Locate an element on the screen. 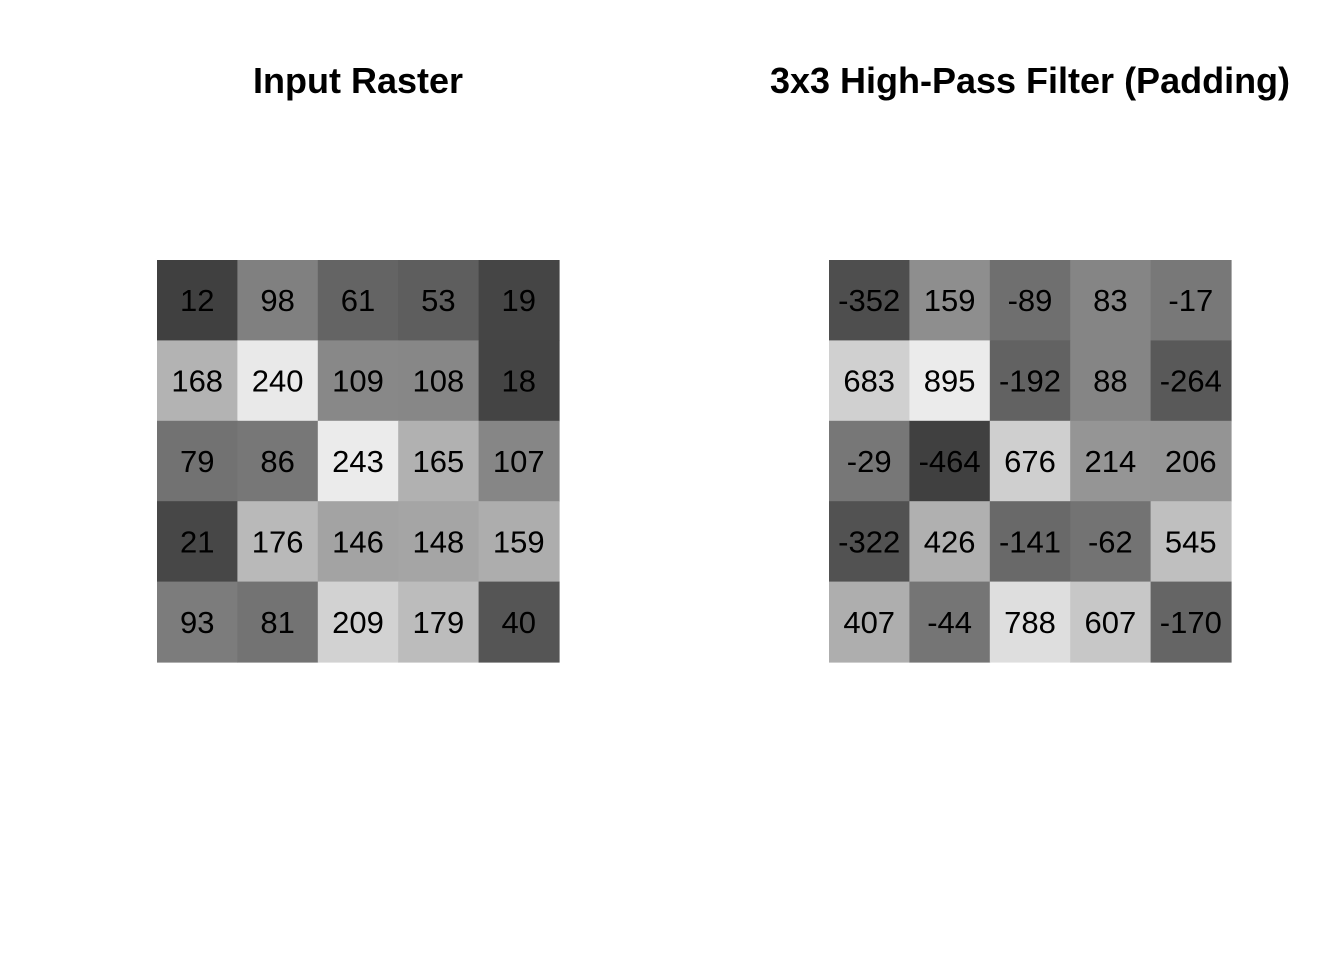 Image resolution: width=1344 pixels, height=960 pixels. heatmap-cell-label: 895 is located at coordinates (950, 381).